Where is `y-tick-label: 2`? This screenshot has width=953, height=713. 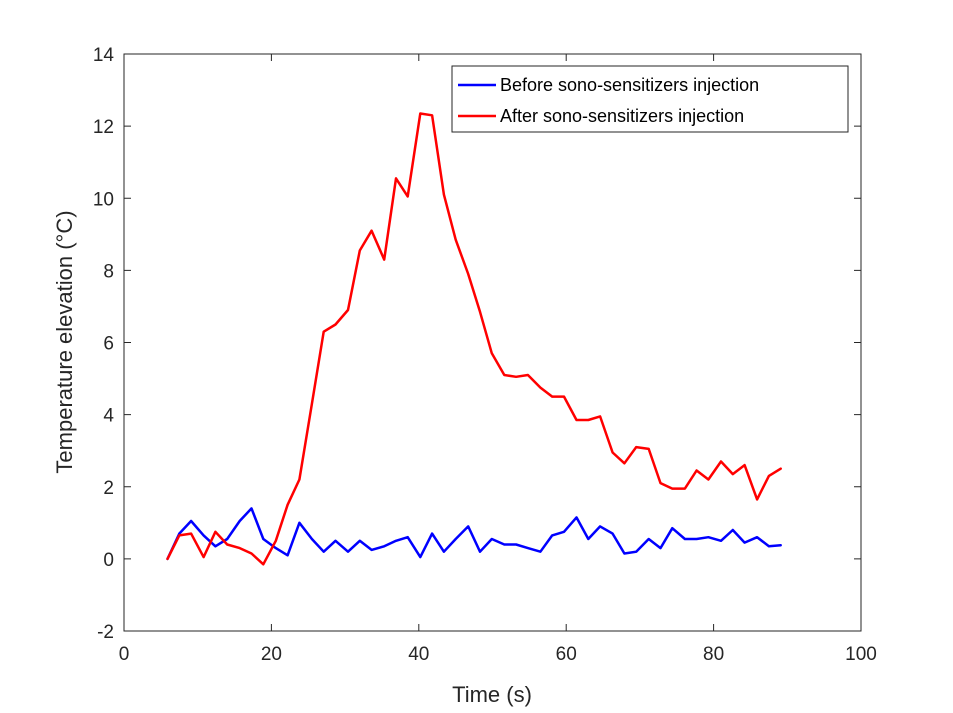 y-tick-label: 2 is located at coordinates (108, 488).